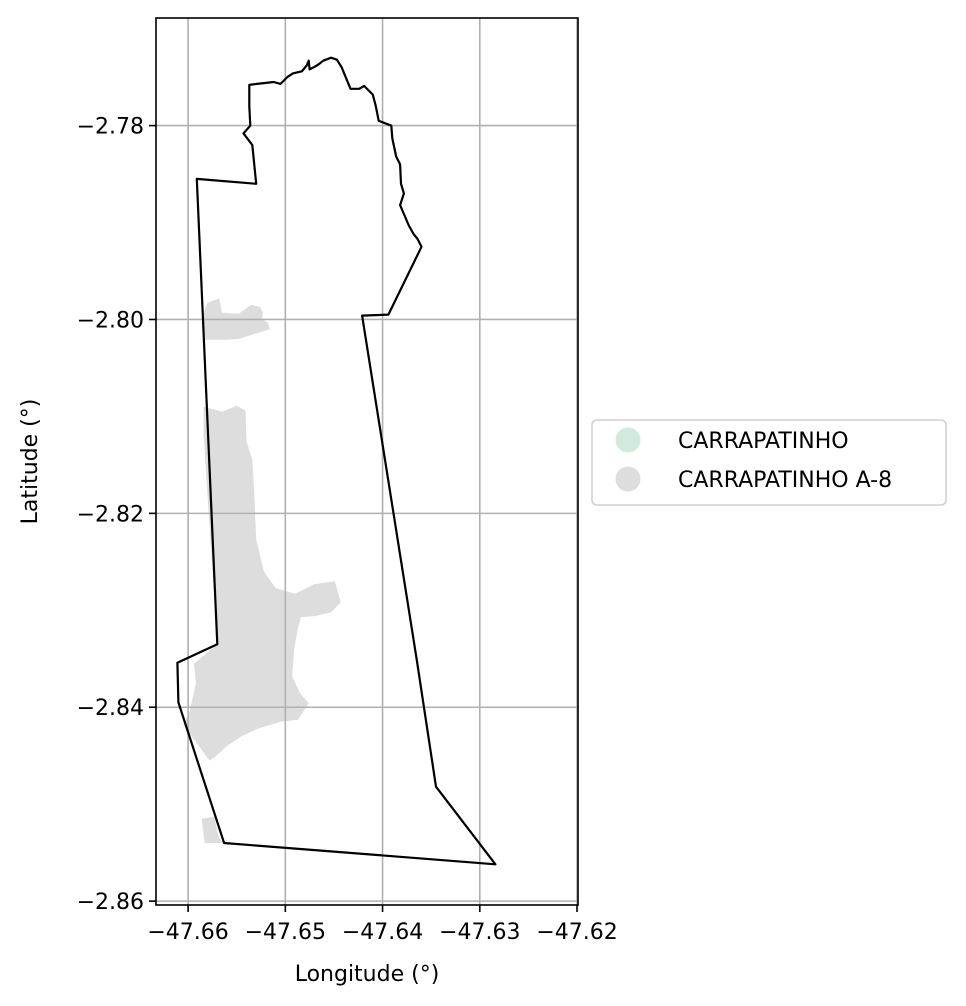  What do you see at coordinates (367, 974) in the screenshot?
I see `x-axis-label: Longitude (°)` at bounding box center [367, 974].